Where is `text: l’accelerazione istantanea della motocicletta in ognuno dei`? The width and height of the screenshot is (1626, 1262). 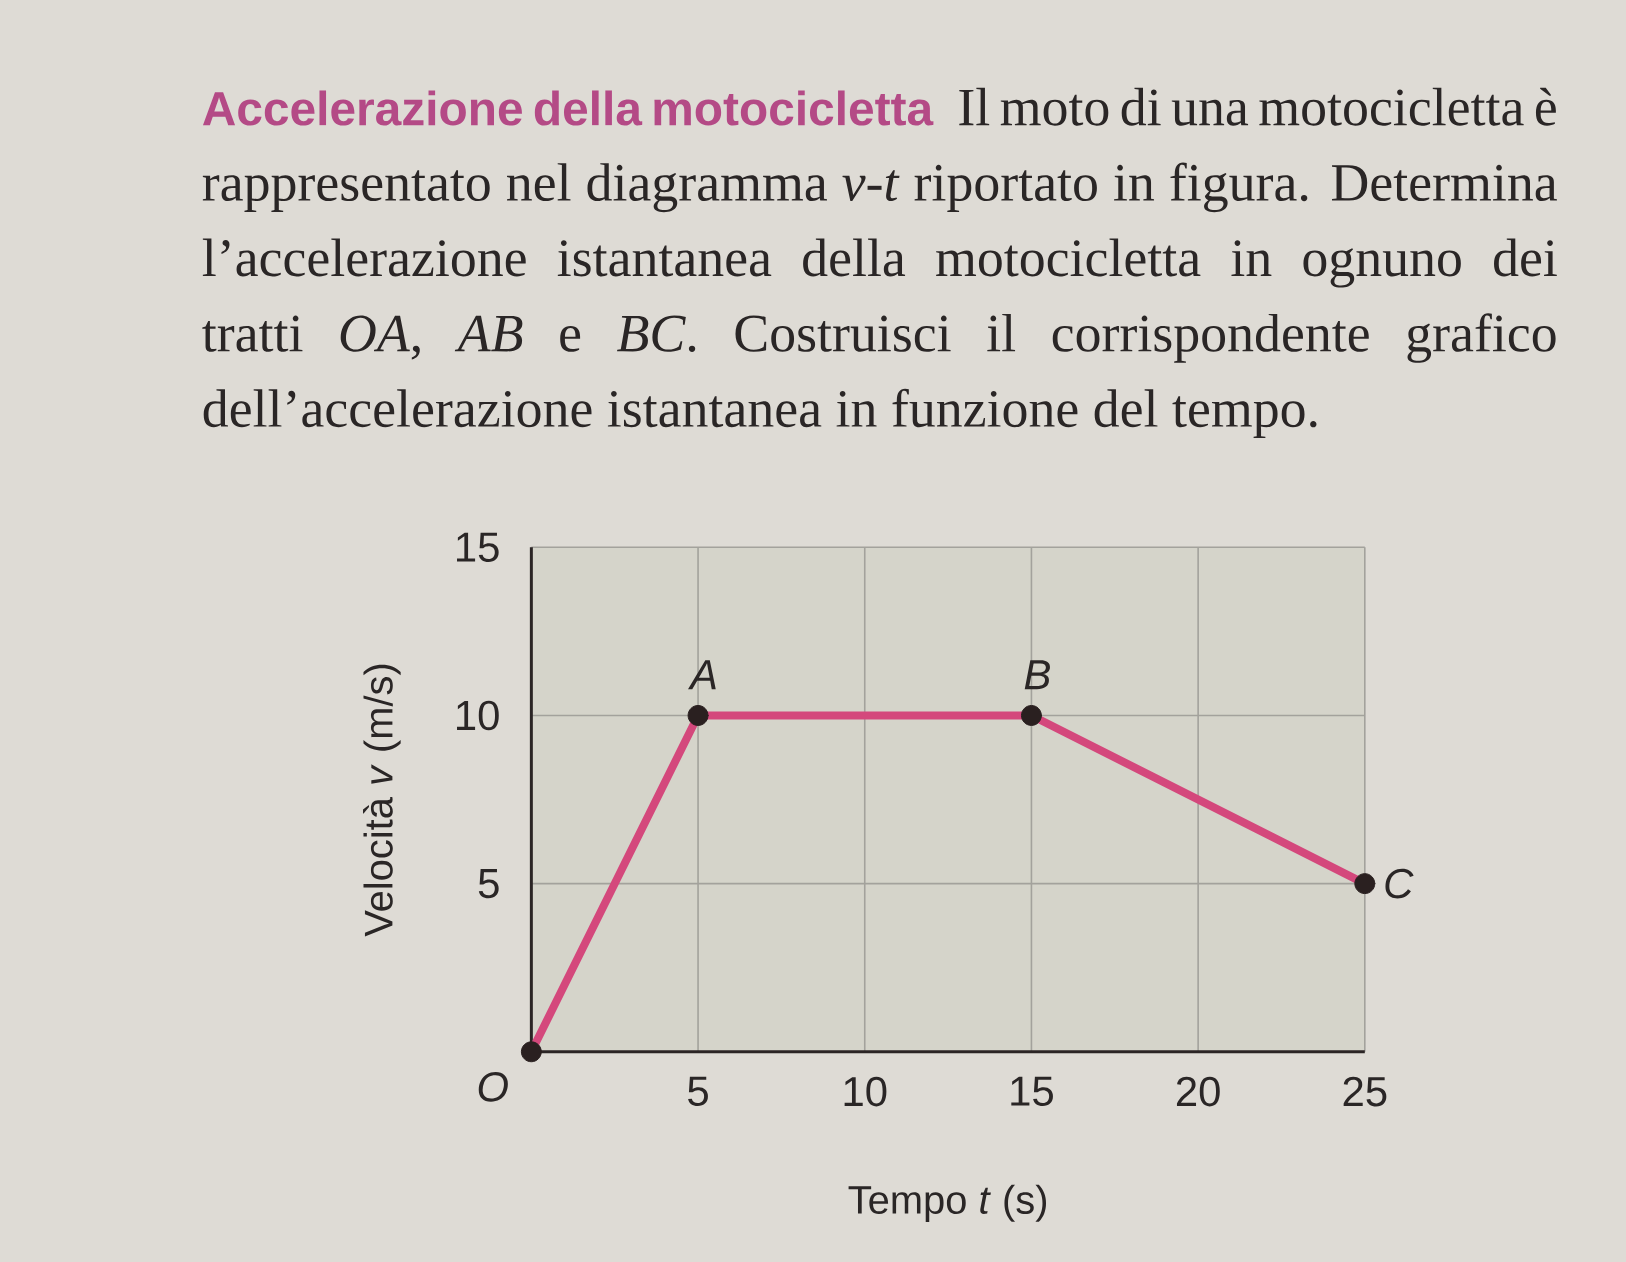
text: l’accelerazione istantanea della motocicletta in ognuno dei is located at coordinates (879, 263).